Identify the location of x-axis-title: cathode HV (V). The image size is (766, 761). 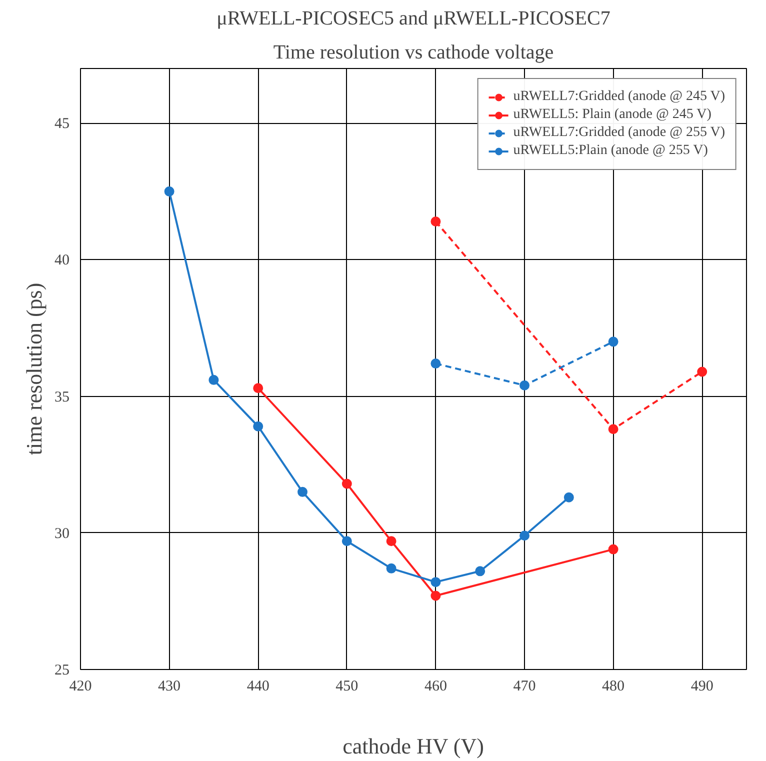
(413, 746).